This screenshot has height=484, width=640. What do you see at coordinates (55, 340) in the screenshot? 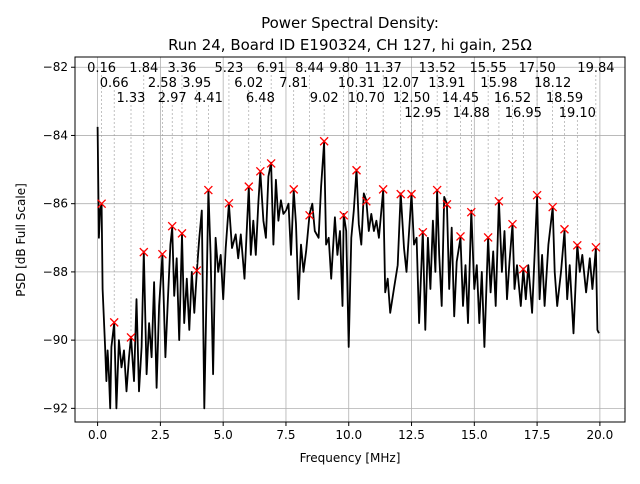
I see `y-tick-label: −90` at bounding box center [55, 340].